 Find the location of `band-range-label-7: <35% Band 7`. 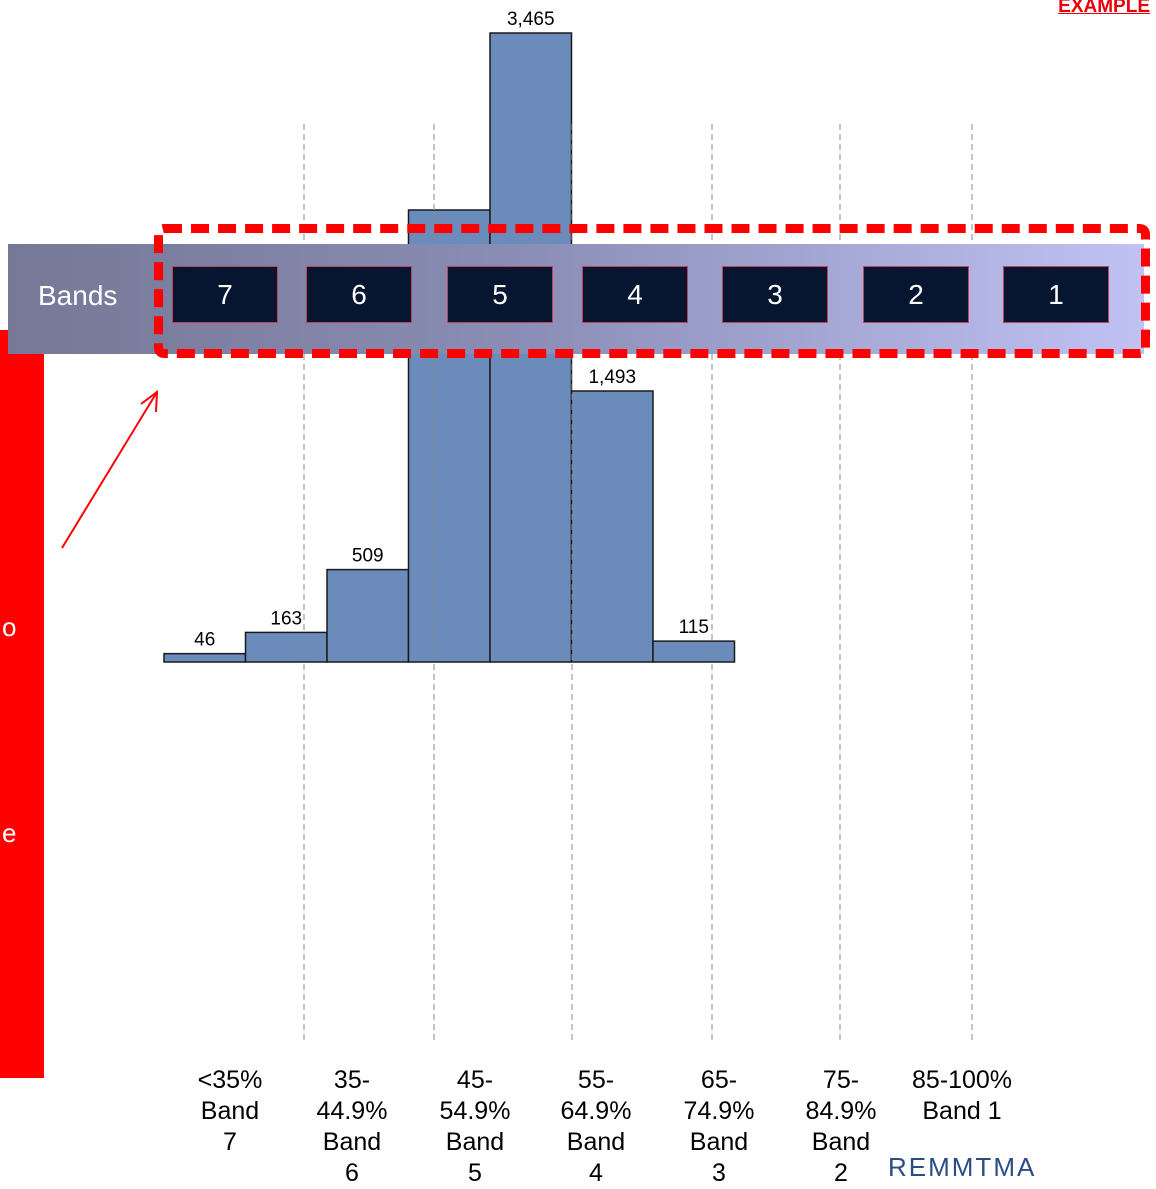

band-range-label-7: <35% Band 7 is located at coordinates (230, 1111).